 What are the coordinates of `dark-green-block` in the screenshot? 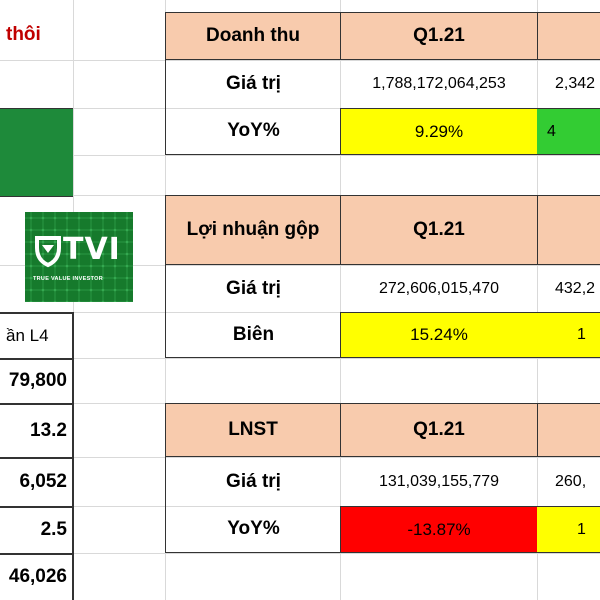 It's located at (36, 152).